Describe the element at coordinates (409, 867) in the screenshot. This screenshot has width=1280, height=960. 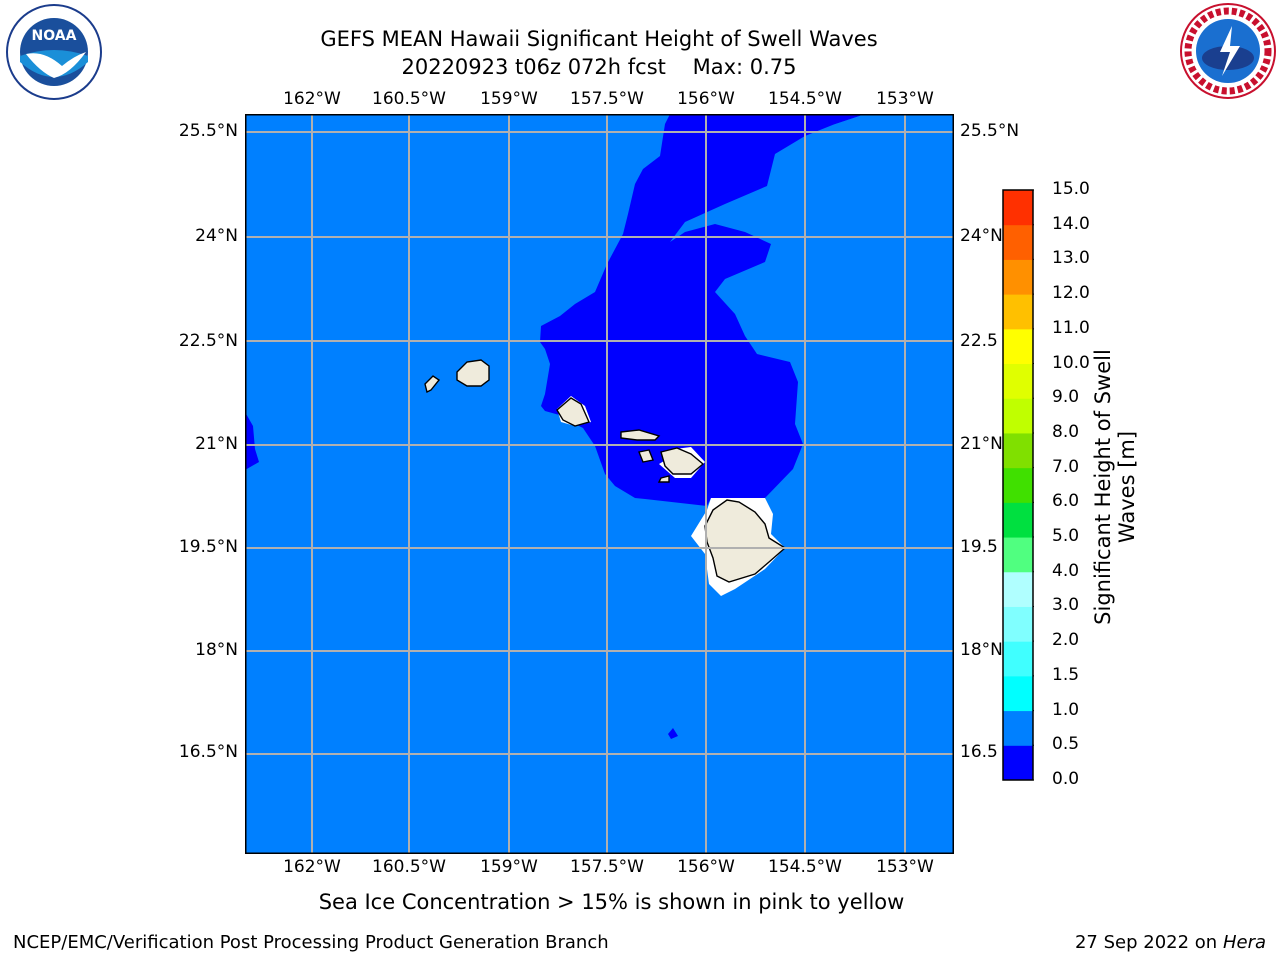
I see `x-tick-bottom: 160.5°W` at that location.